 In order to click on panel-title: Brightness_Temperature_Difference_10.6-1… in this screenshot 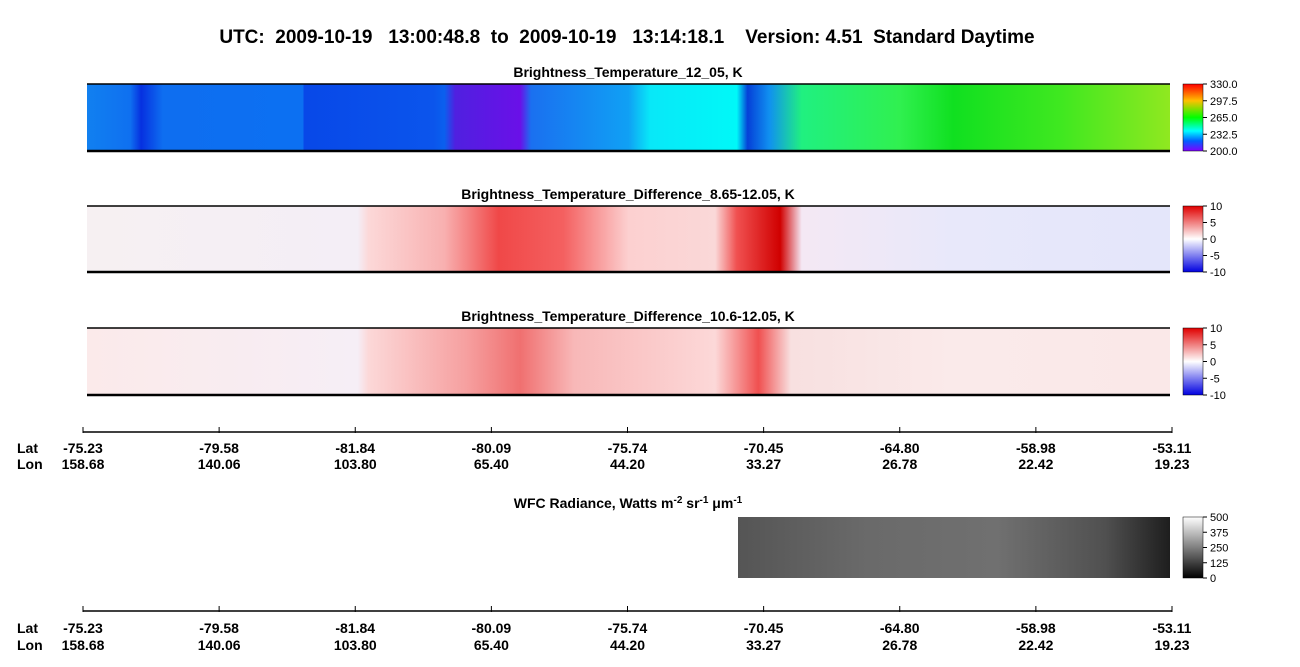, I will do `click(628, 316)`.